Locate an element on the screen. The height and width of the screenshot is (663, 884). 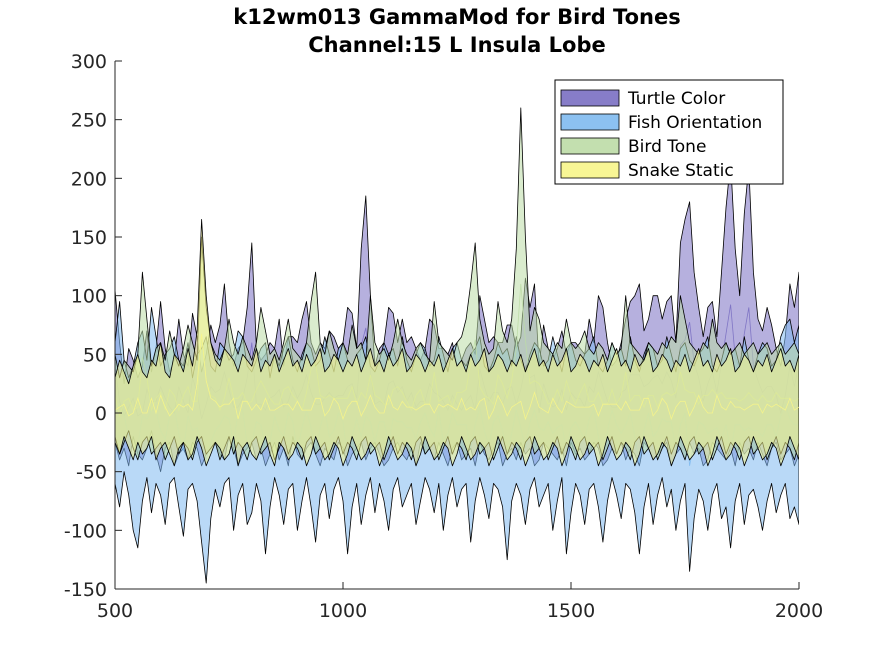
y-tick-label: 250 is located at coordinates (89, 121).